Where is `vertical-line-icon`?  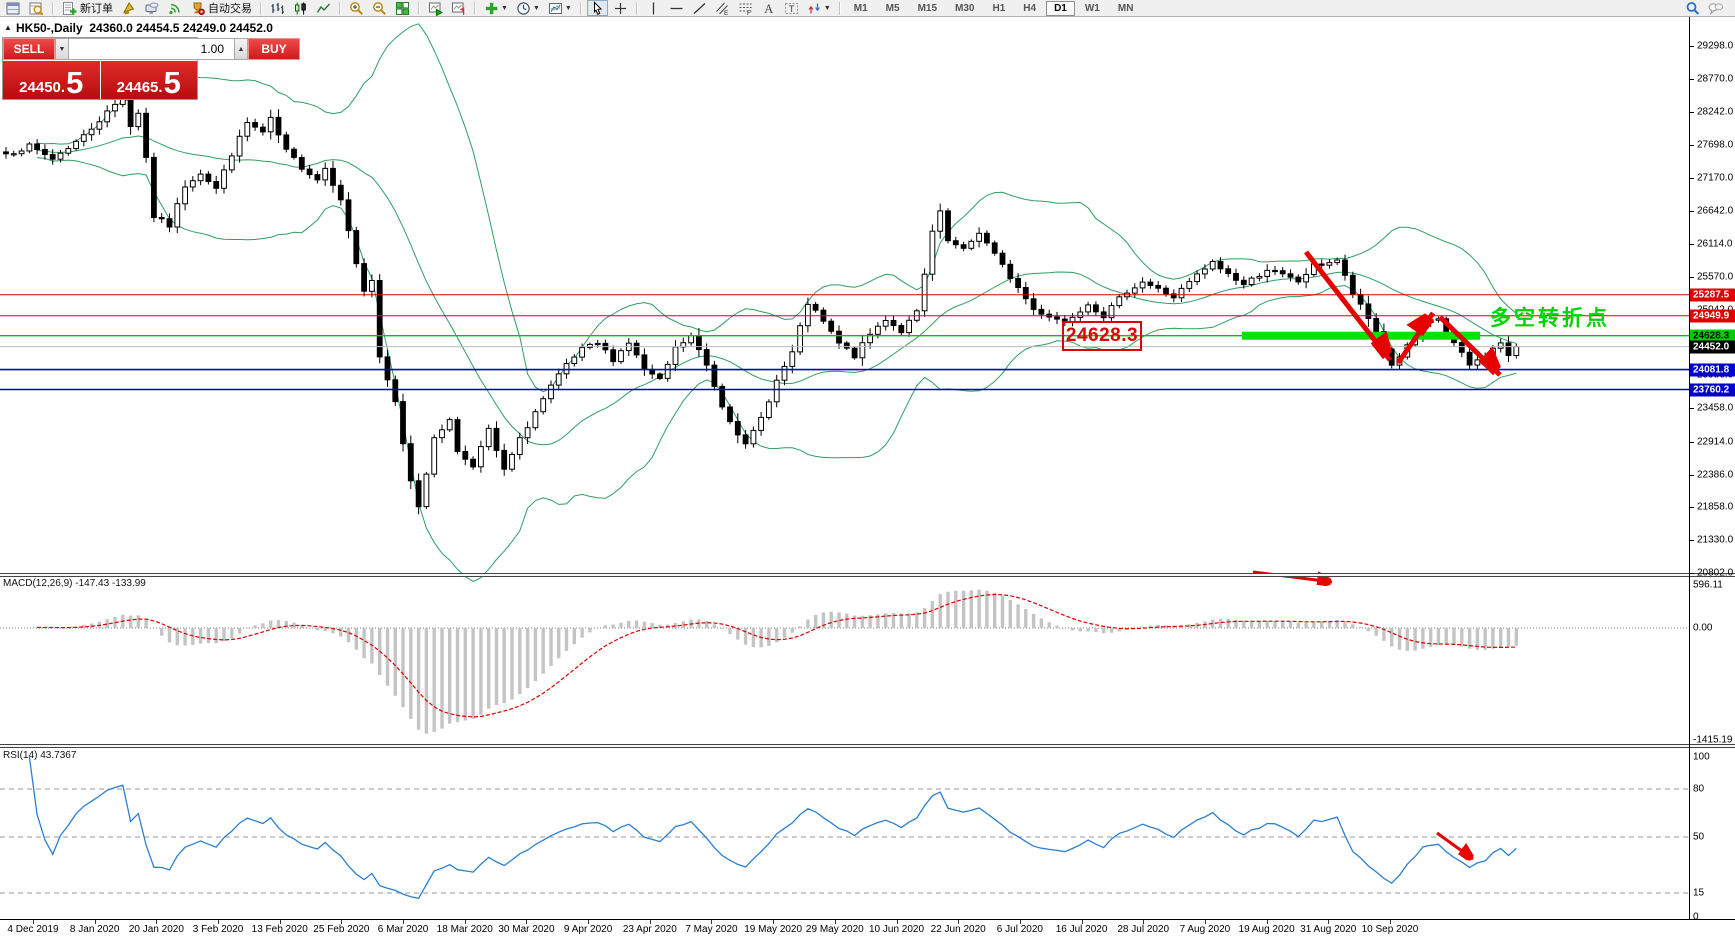 vertical-line-icon is located at coordinates (653, 8).